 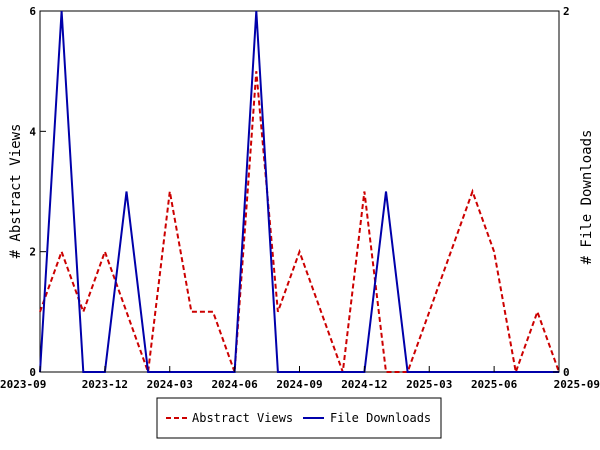 What do you see at coordinates (566, 11) in the screenshot?
I see `y2-tick-label: 2` at bounding box center [566, 11].